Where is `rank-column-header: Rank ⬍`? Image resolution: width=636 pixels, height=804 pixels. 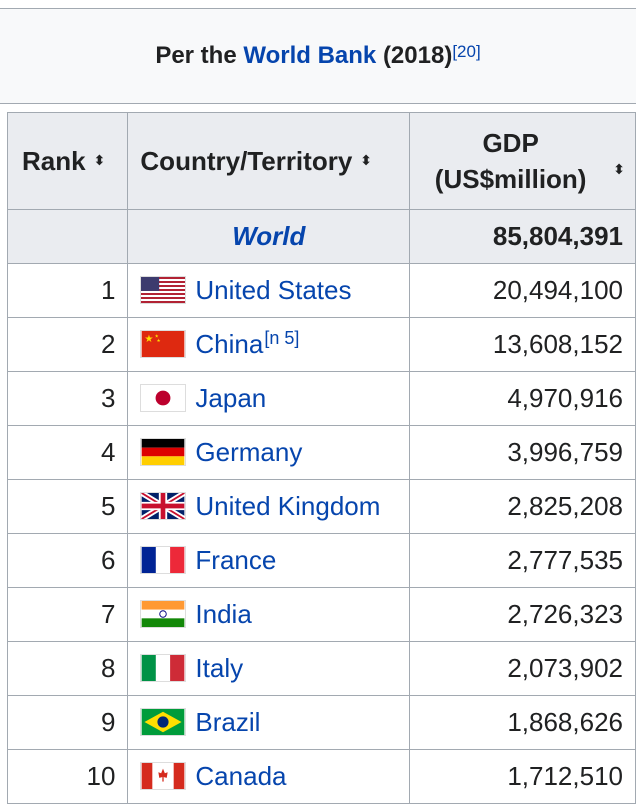
rank-column-header: Rank ⬍ is located at coordinates (67, 161).